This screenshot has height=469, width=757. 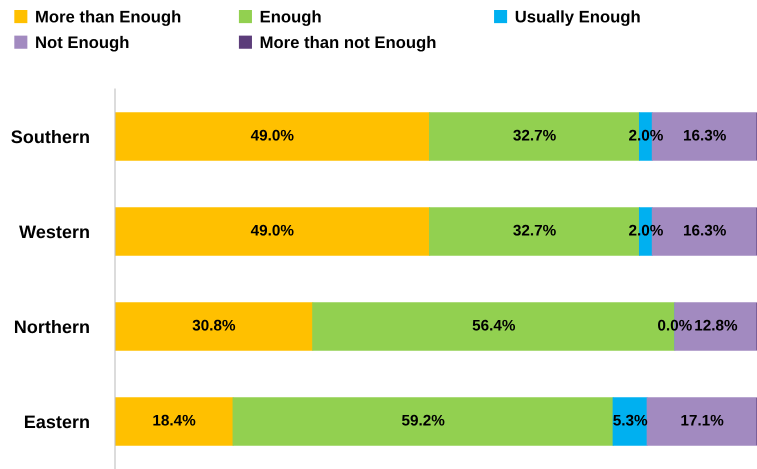 What do you see at coordinates (51, 327) in the screenshot?
I see `y-tick-label: Northern` at bounding box center [51, 327].